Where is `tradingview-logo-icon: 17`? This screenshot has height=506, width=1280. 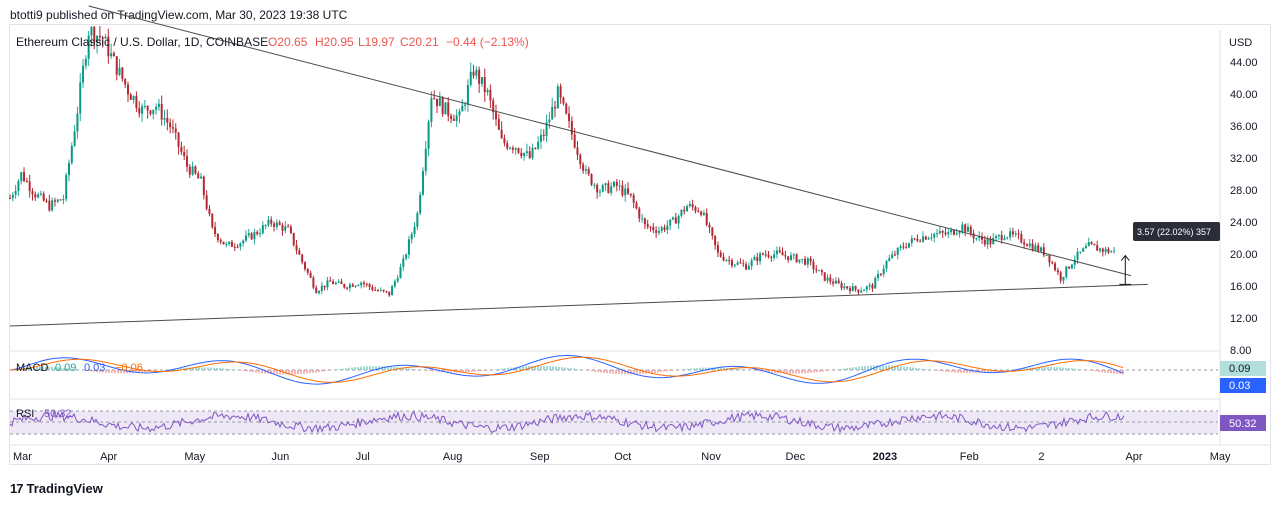
tradingview-logo-icon: 17 is located at coordinates (17, 488).